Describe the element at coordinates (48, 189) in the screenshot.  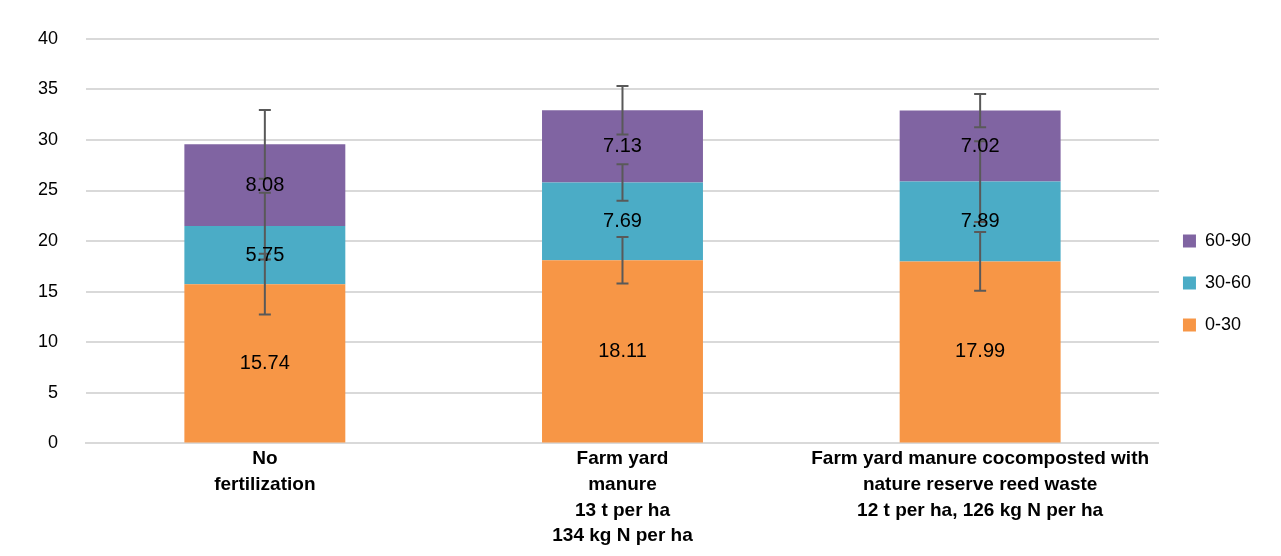
I see `y-tick-label: 25` at that location.